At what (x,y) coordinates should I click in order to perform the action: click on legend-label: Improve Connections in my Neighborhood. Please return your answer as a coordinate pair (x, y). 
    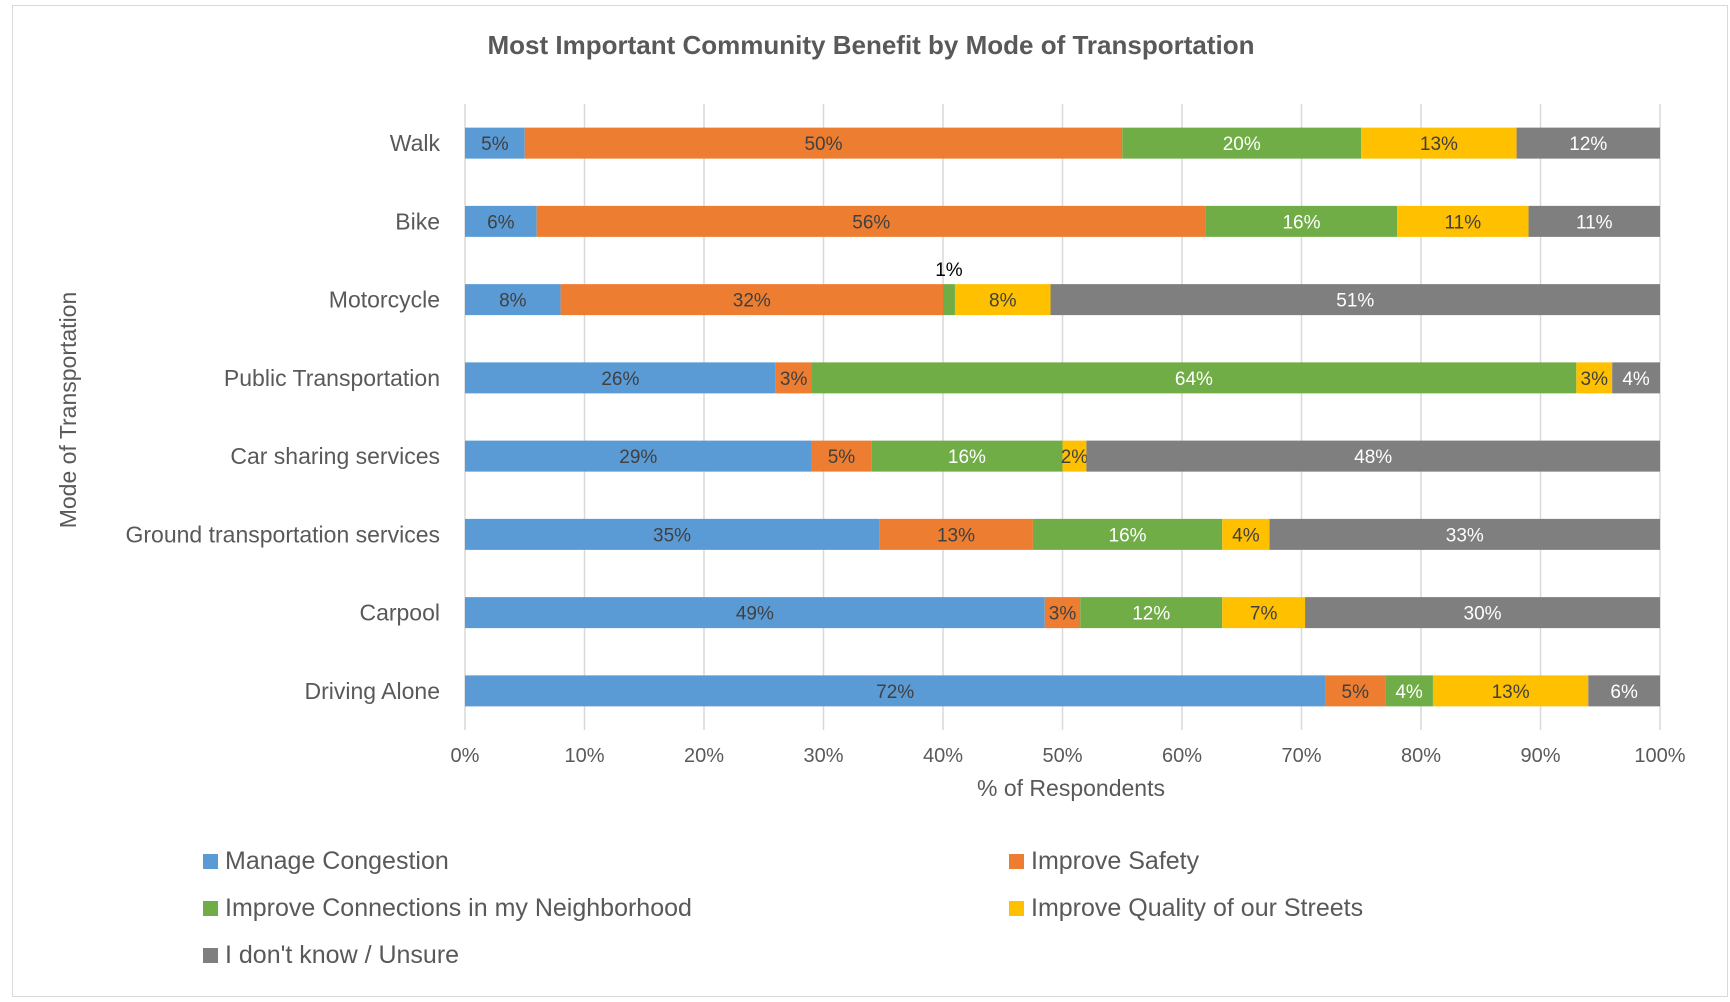
    Looking at the image, I should click on (458, 908).